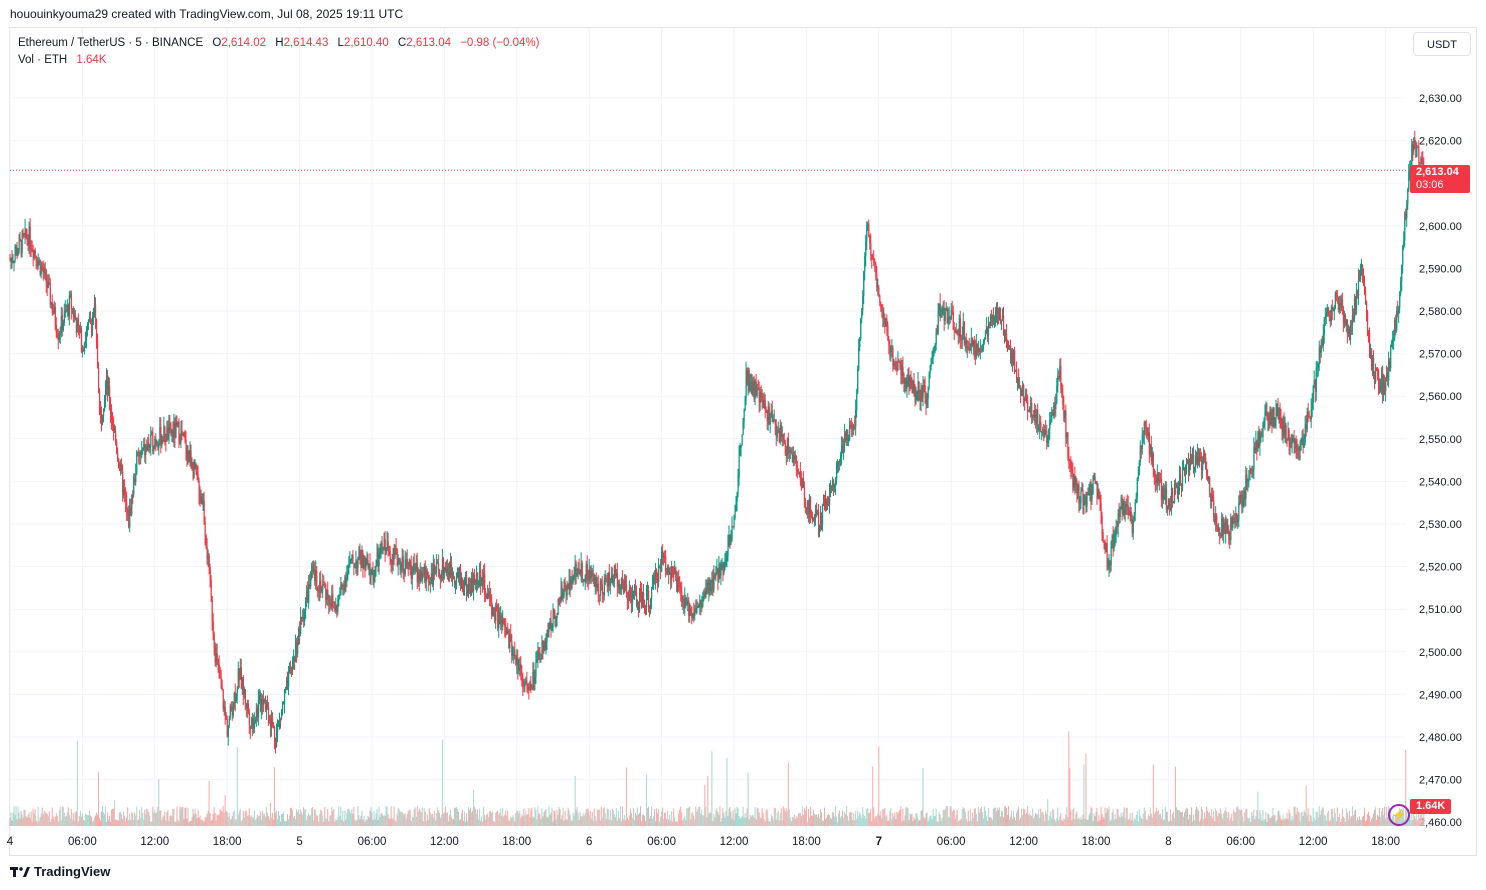 This screenshot has width=1486, height=890. Describe the element at coordinates (1399, 815) in the screenshot. I see `lightning-icon: ⚡` at that location.